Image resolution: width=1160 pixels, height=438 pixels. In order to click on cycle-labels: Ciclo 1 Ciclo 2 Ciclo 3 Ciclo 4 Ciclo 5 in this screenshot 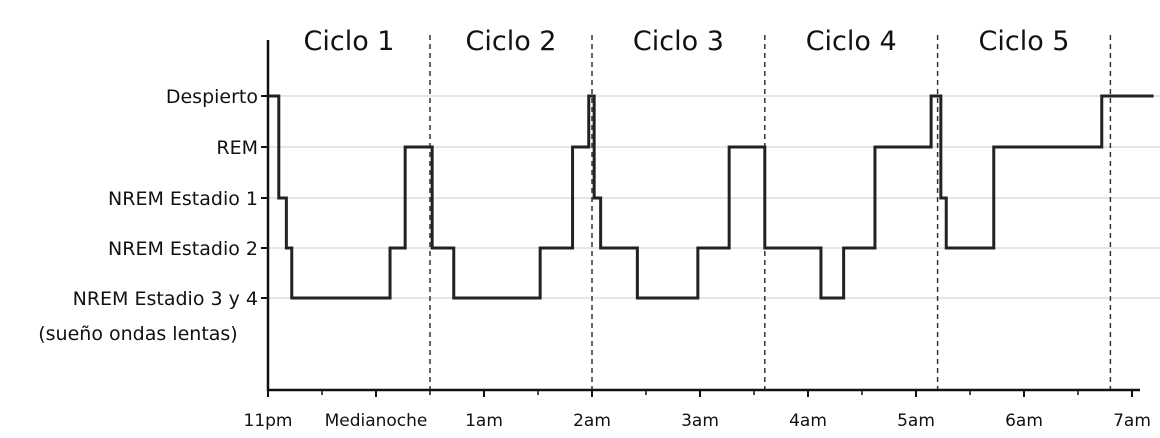, I will do `click(687, 41)`.